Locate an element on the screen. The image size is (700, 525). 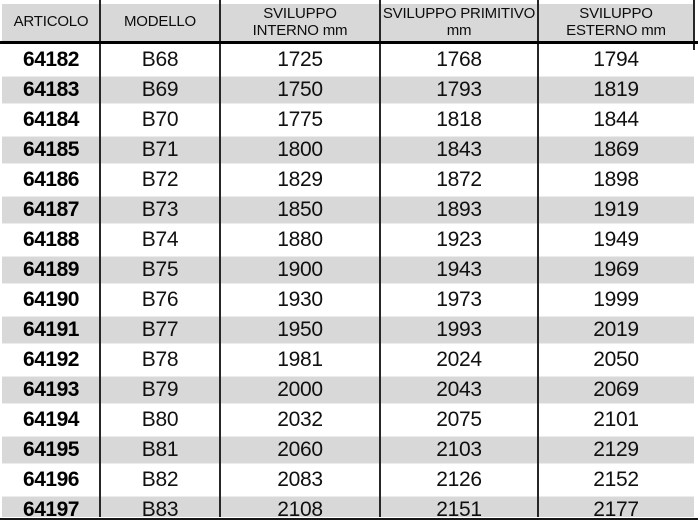
sviluppo-interno-value: 1950 is located at coordinates (300, 329).